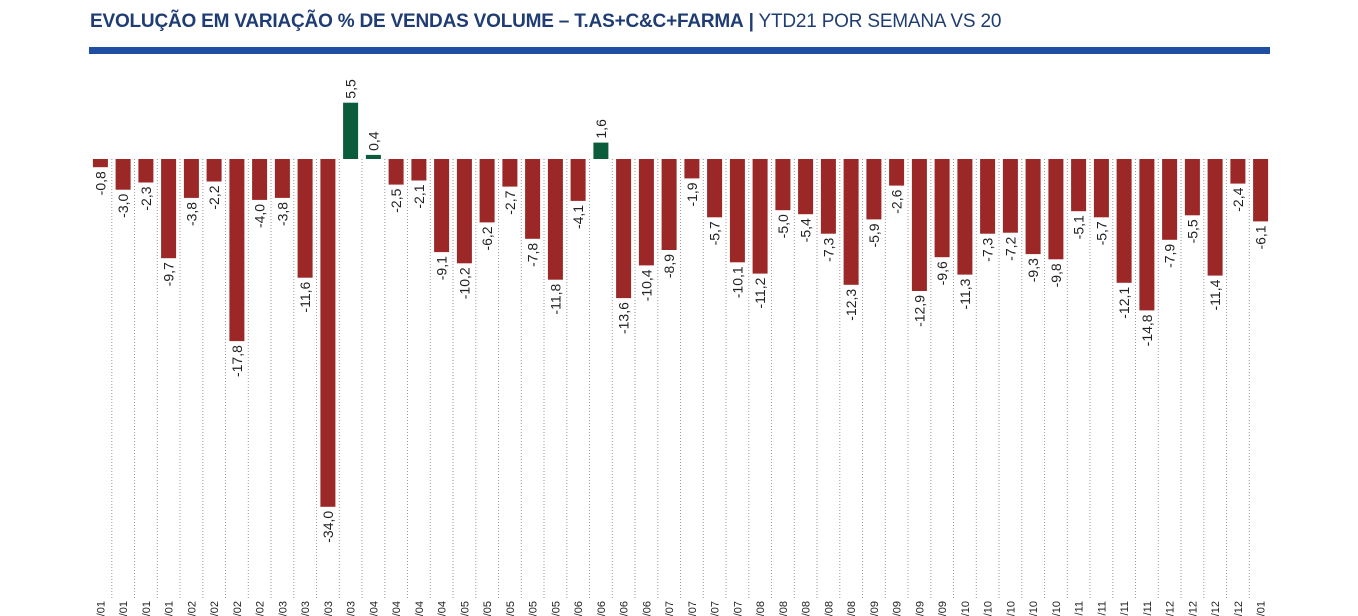 The width and height of the screenshot is (1358, 616). Describe the element at coordinates (374, 608) in the screenshot. I see `x-tick-label: 04/04` at that location.